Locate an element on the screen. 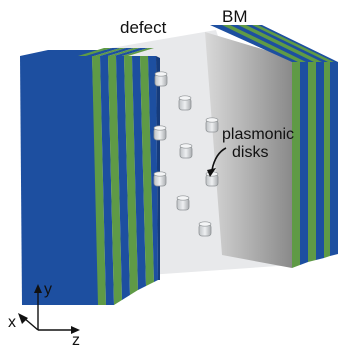  axis-z-arrow is located at coordinates (75, 330).